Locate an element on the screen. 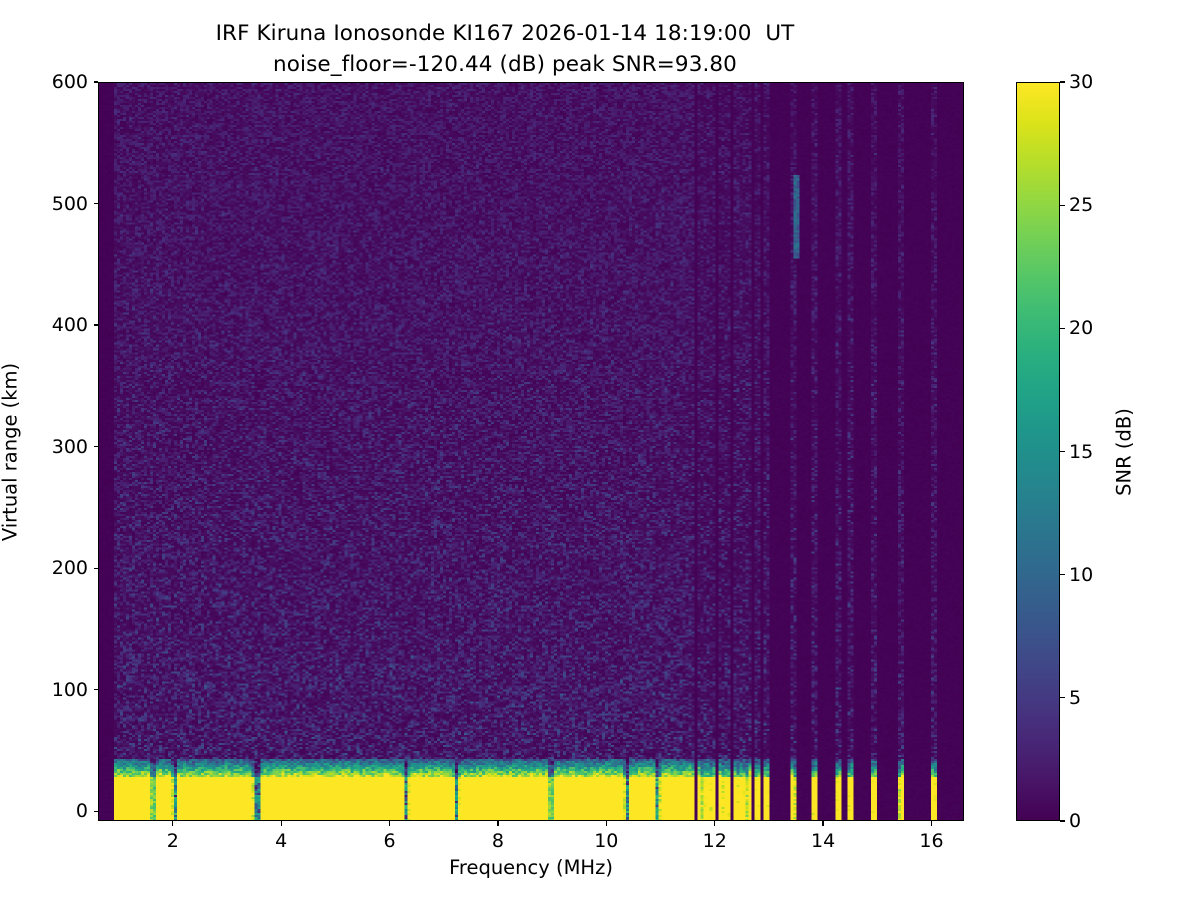 This screenshot has width=1200, height=900. x-tick-label: 4 is located at coordinates (281, 841).